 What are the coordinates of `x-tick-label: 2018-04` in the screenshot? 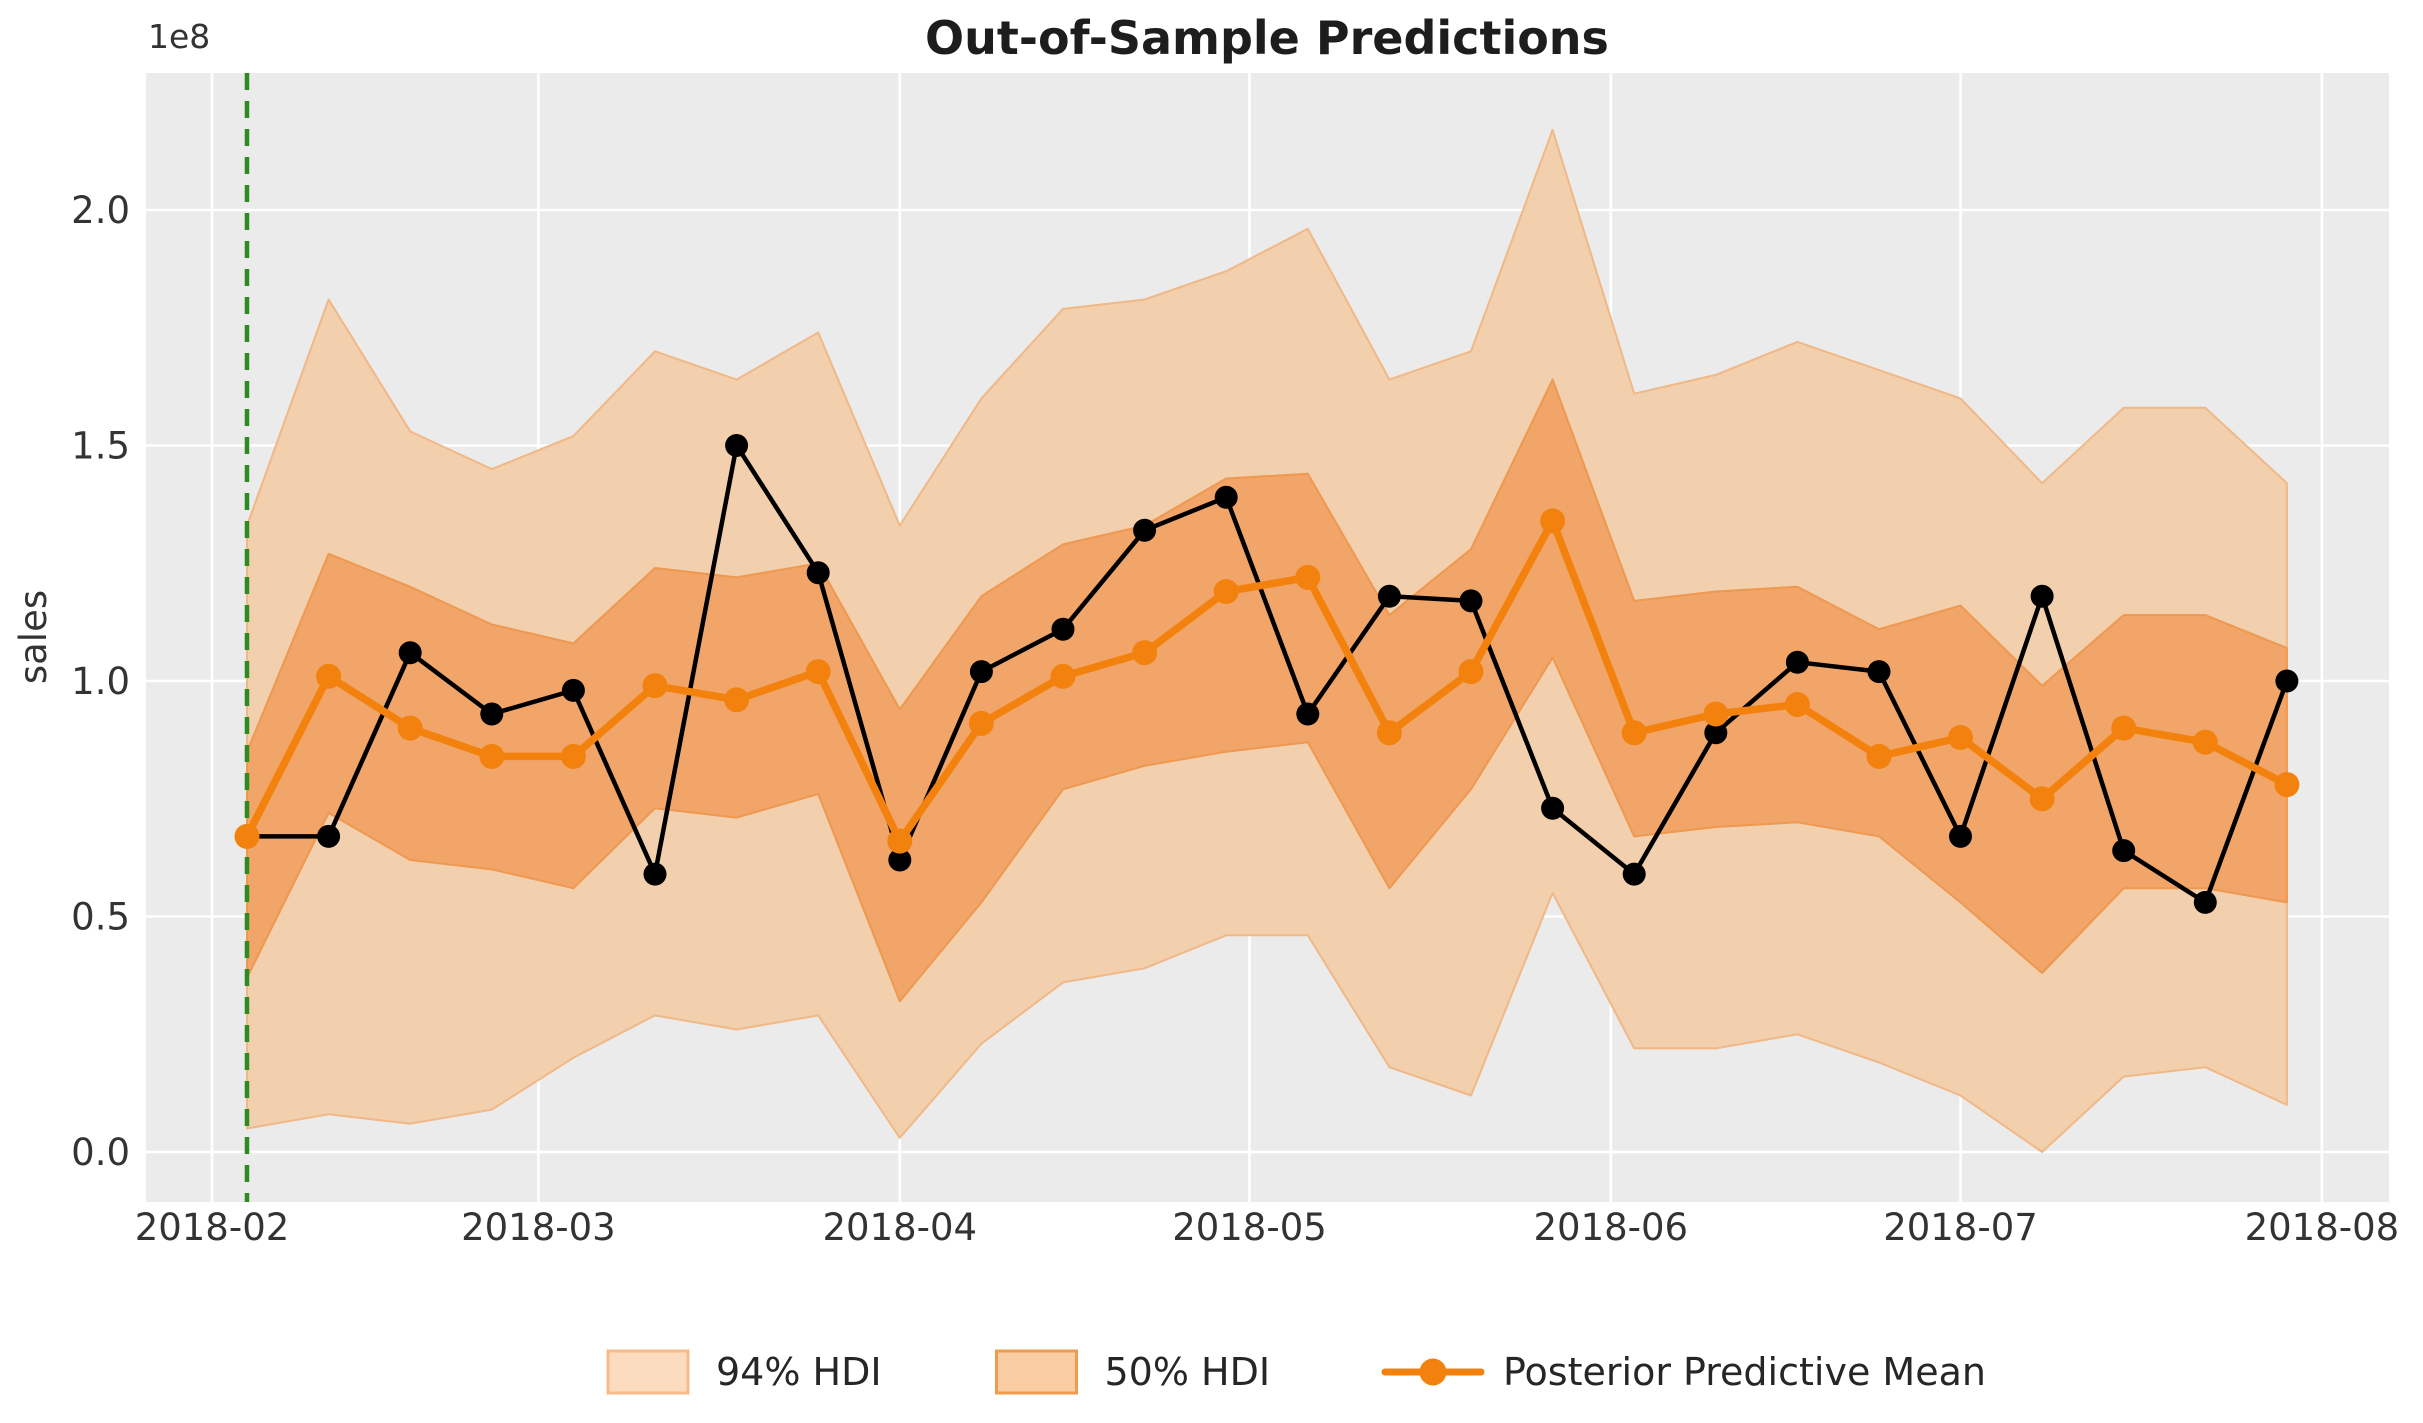 It's located at (899, 1227).